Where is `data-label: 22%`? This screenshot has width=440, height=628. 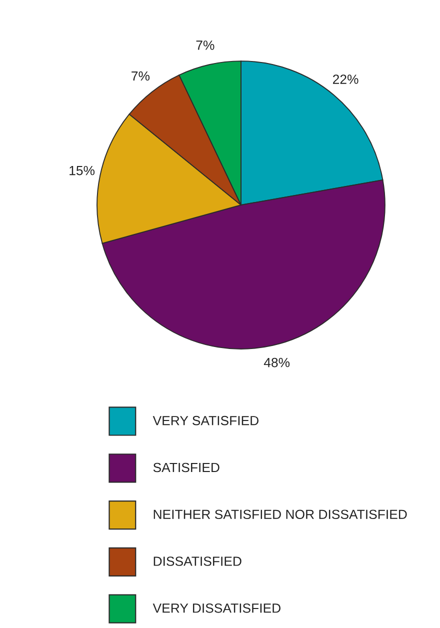
data-label: 22% is located at coordinates (345, 79).